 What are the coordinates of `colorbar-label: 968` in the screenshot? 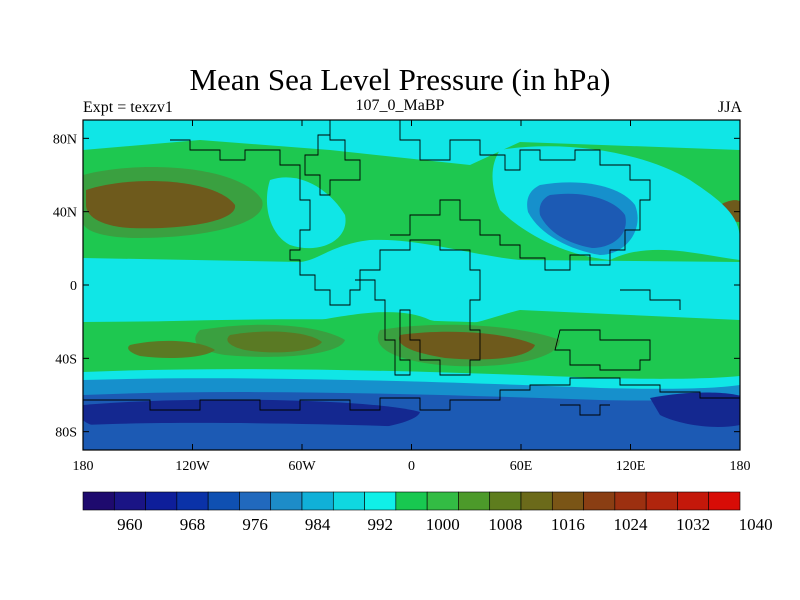 It's located at (193, 524).